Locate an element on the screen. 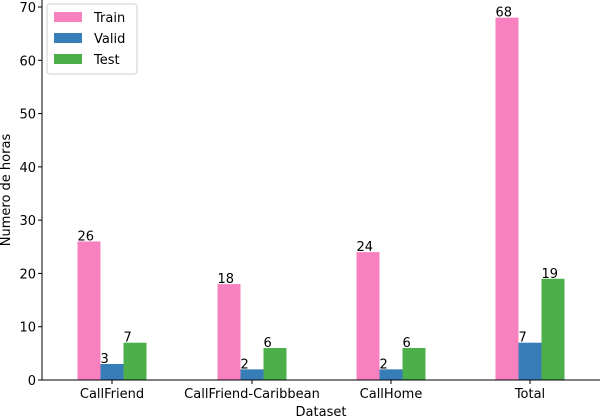 Image resolution: width=600 pixels, height=419 pixels. legend: Train Valid Test is located at coordinates (92, 39).